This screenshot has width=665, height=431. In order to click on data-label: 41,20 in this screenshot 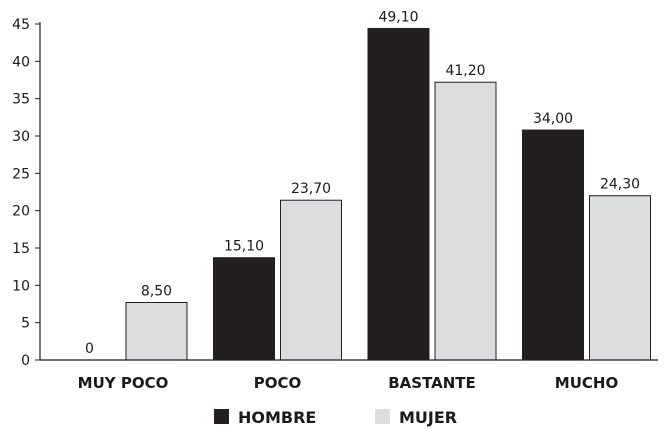, I will do `click(465, 71)`.